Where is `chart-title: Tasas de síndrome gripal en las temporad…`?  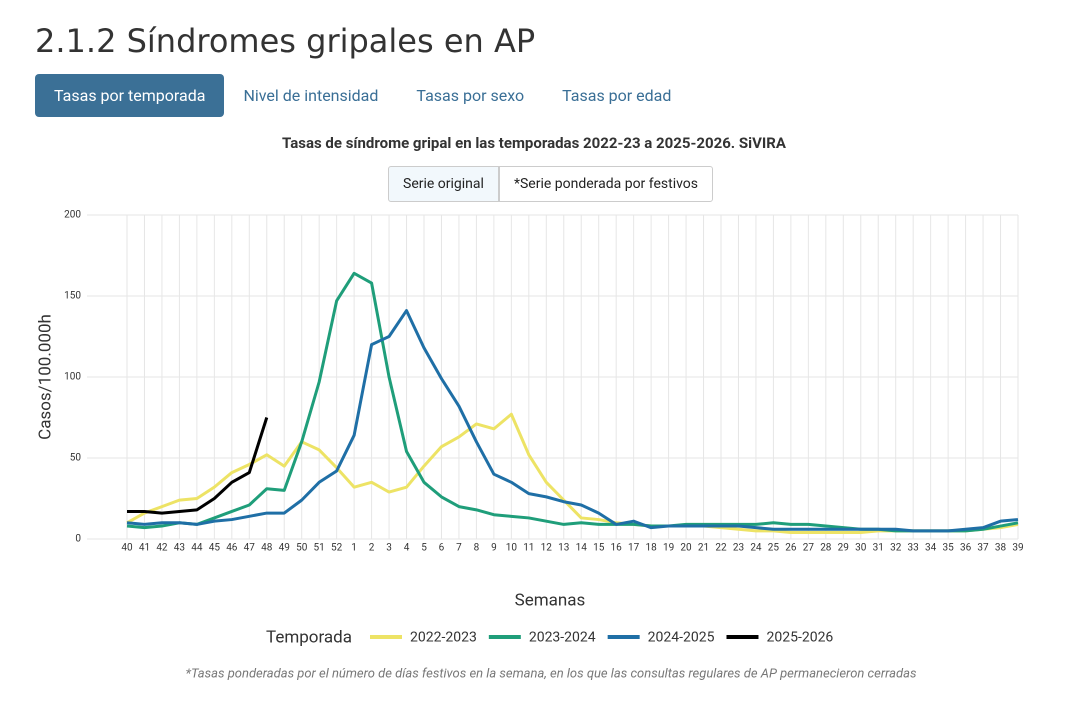
chart-title: Tasas de síndrome gripal en las temporad… is located at coordinates (534, 143).